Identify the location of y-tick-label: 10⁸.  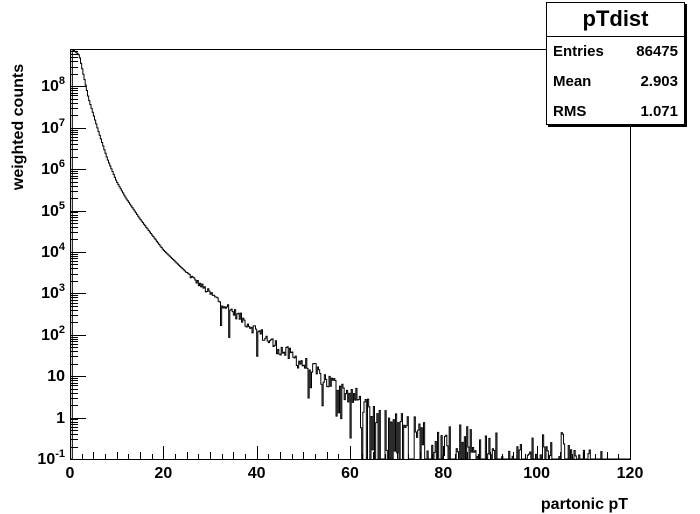
(53, 85).